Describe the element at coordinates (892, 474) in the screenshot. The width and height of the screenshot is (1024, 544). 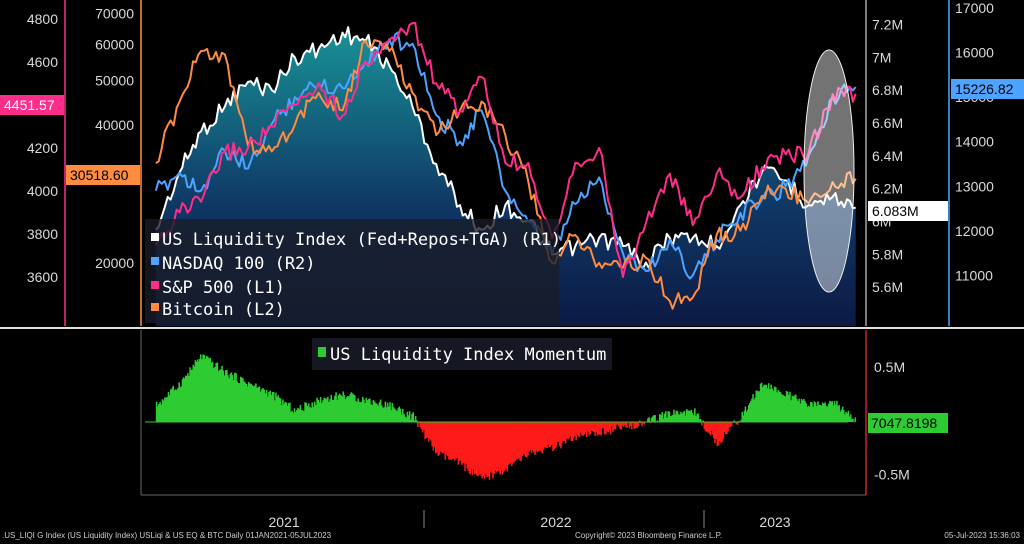
I see `momentum-tick-label: -0.5M` at that location.